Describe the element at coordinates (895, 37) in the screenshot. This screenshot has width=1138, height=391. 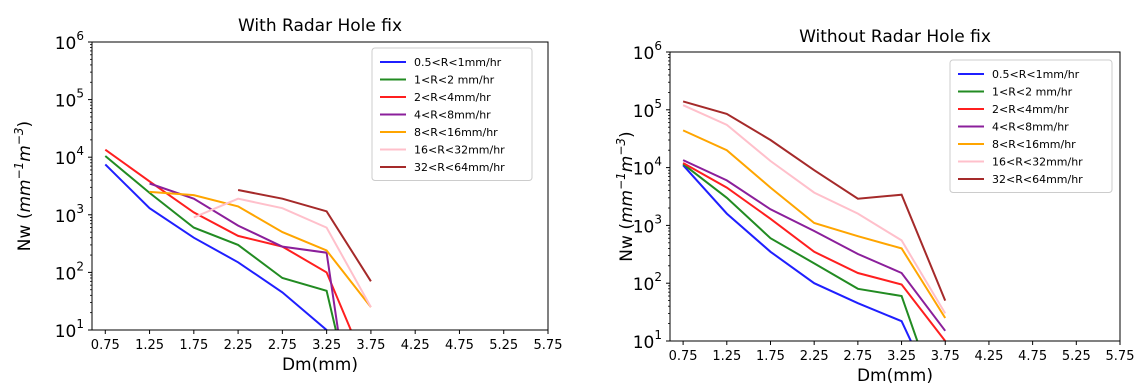
I see `chart-title: Without Radar Hole fix` at that location.